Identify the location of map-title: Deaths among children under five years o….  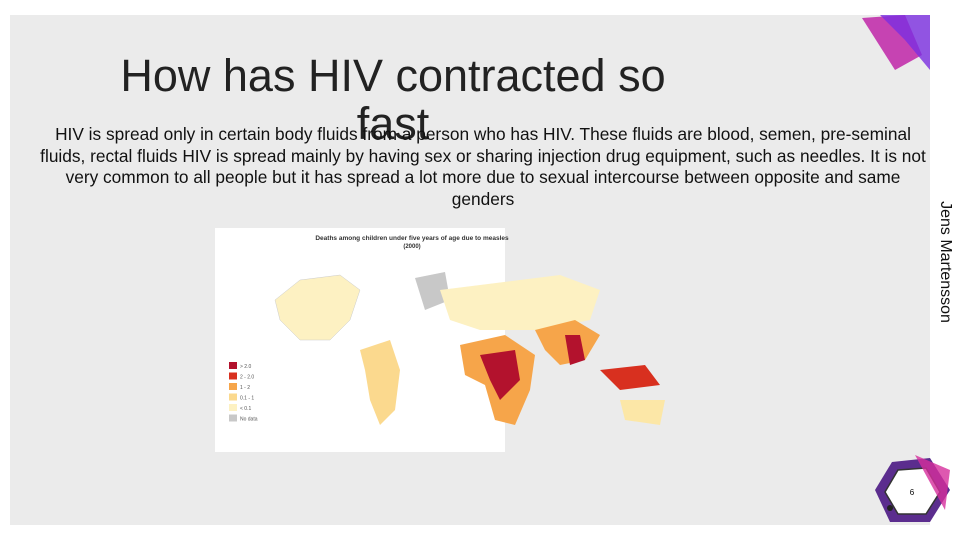
(412, 238).